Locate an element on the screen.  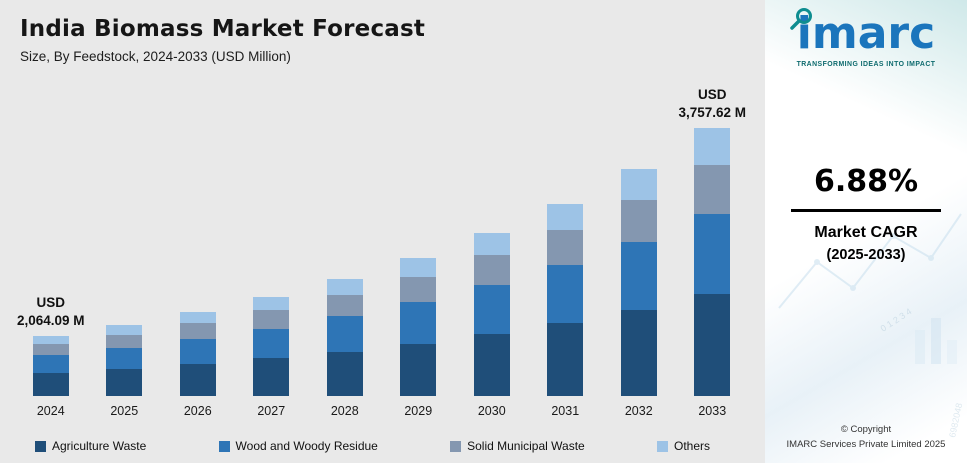
legend-label-agriculture-waste: Agriculture Waste is located at coordinates (99, 446).